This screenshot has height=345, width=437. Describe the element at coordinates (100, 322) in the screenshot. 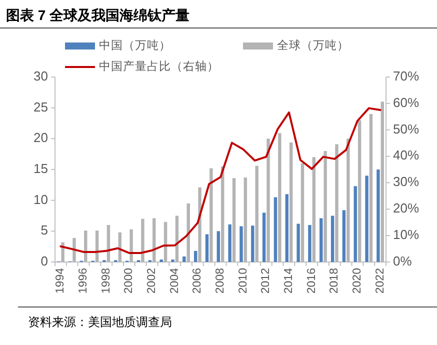

I see `text: 资料来源：美国地质调查局` at that location.